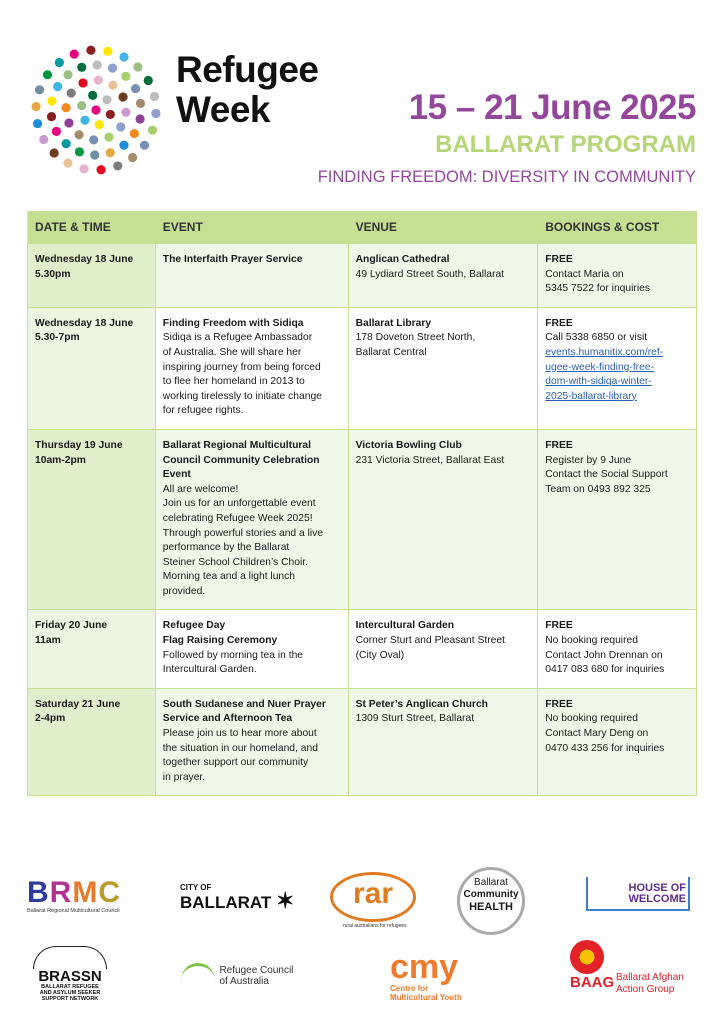 This screenshot has width=724, height=1024. I want to click on star-icon: ✶, so click(285, 900).